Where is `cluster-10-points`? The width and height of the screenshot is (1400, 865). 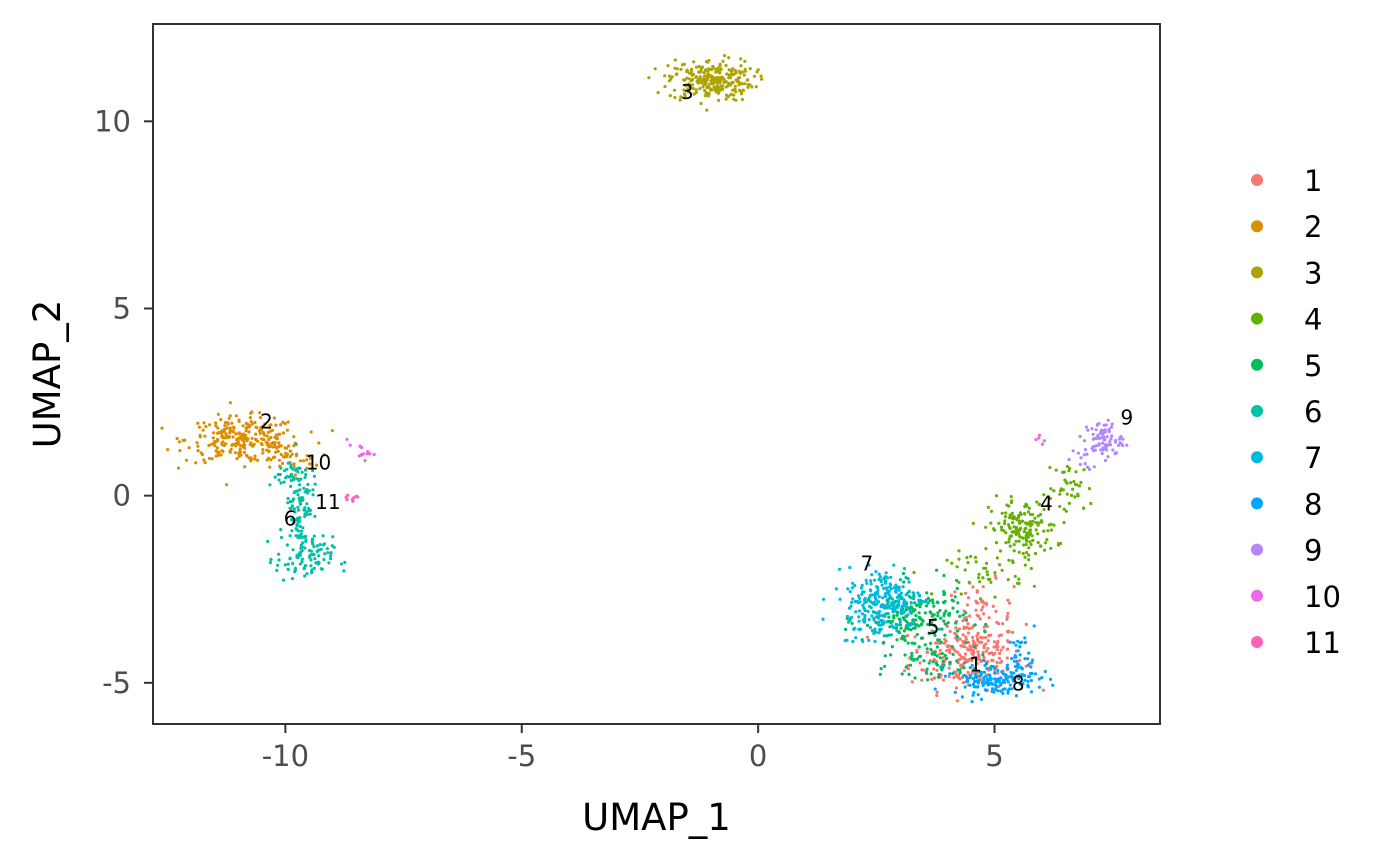
cluster-10-points is located at coordinates (695, 448).